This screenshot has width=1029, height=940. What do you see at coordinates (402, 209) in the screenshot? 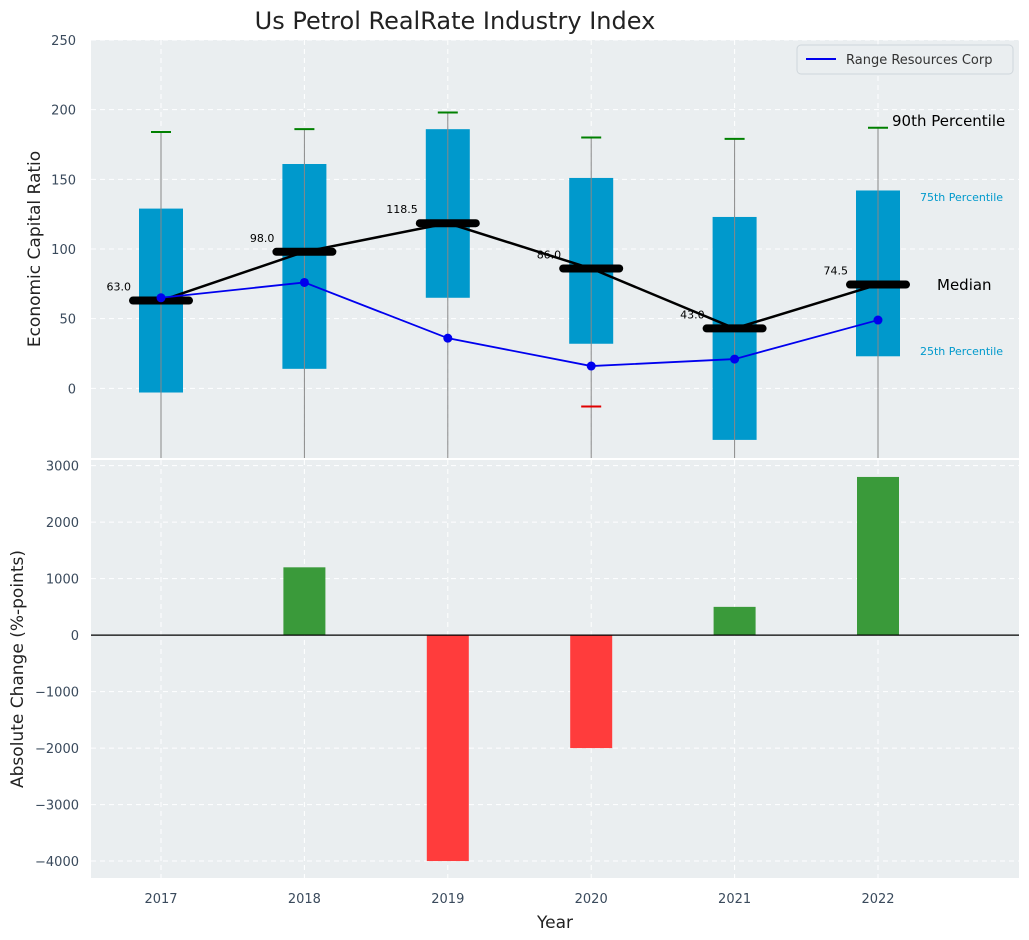
I see `median-label-2019: 118.5` at bounding box center [402, 209].